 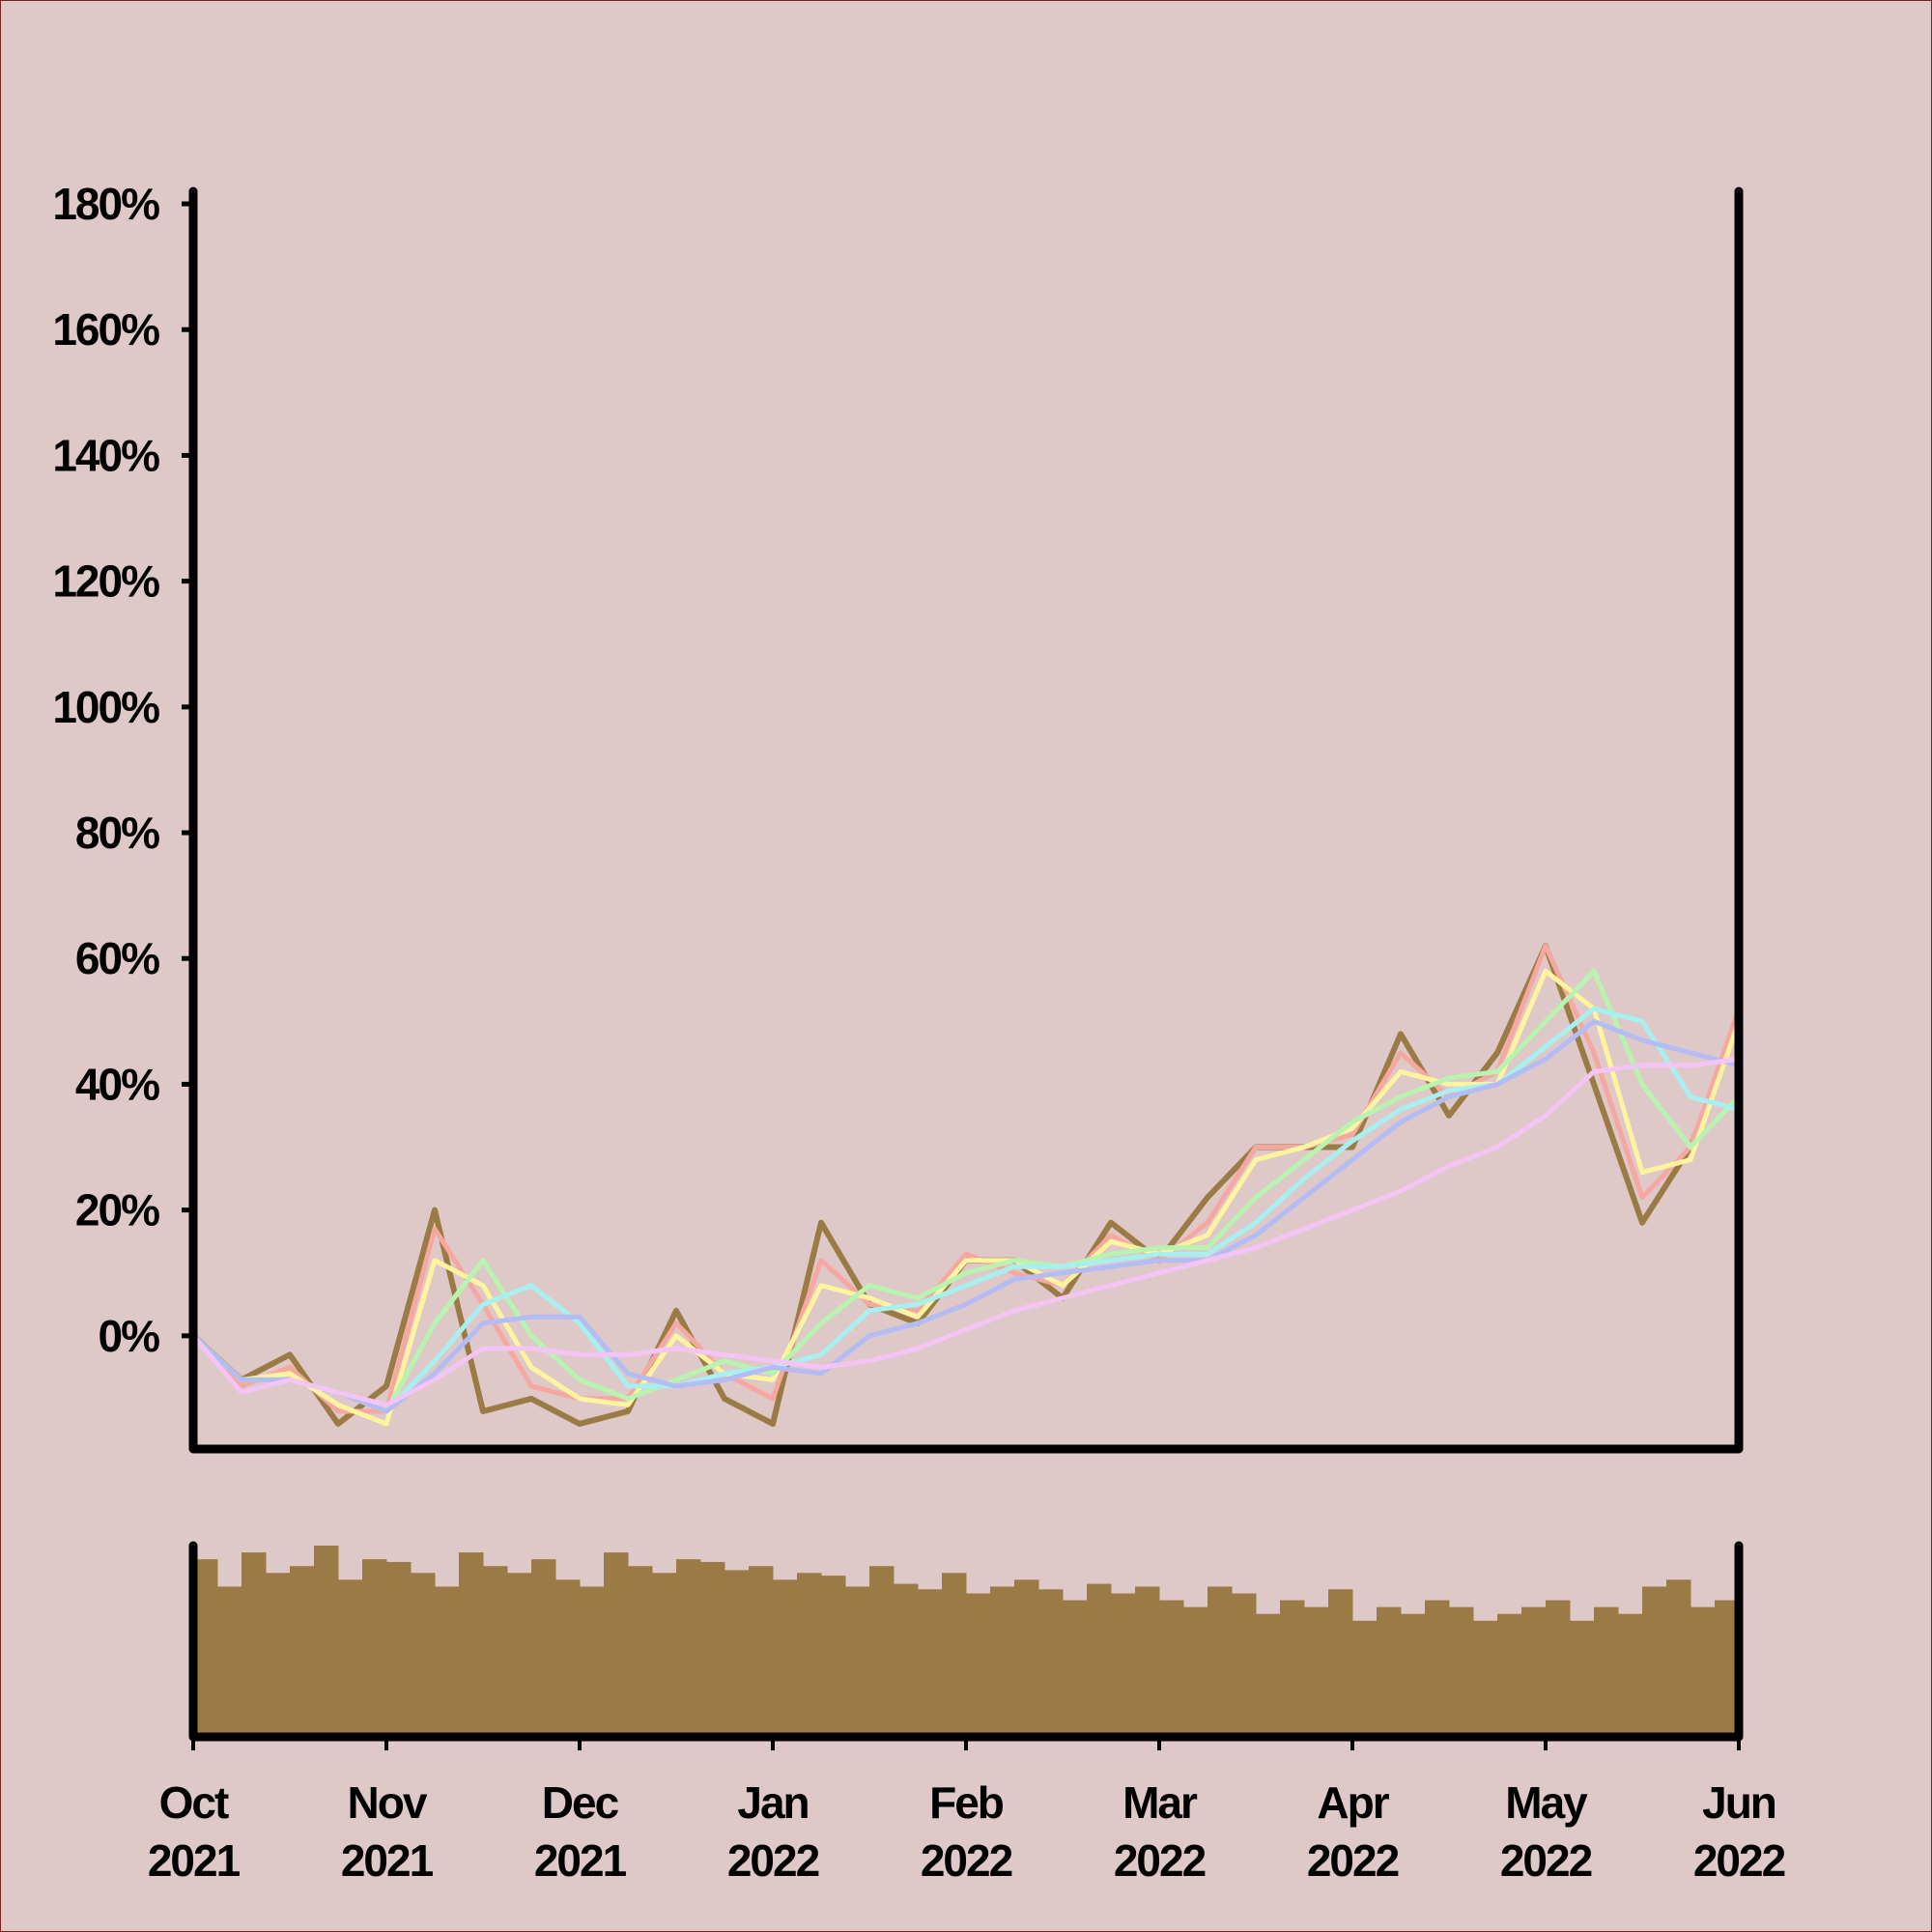 What do you see at coordinates (117, 1084) in the screenshot?
I see `y-tick-label: 40%` at bounding box center [117, 1084].